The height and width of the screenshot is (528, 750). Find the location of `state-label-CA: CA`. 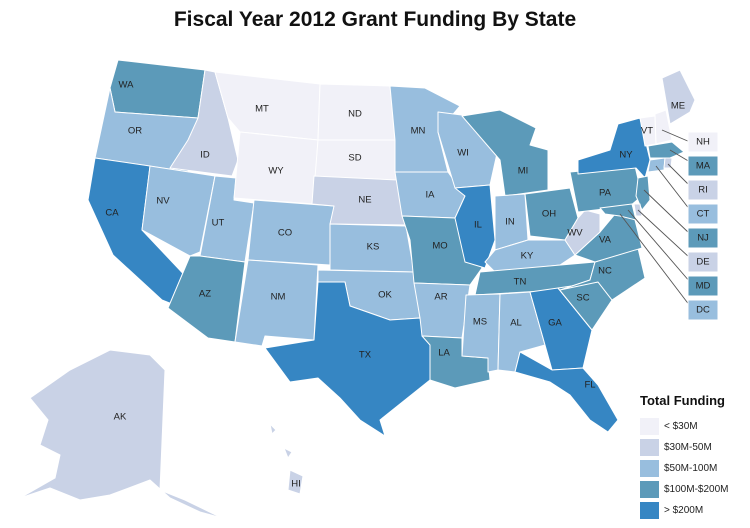

state-label-CA: CA is located at coordinates (112, 213).